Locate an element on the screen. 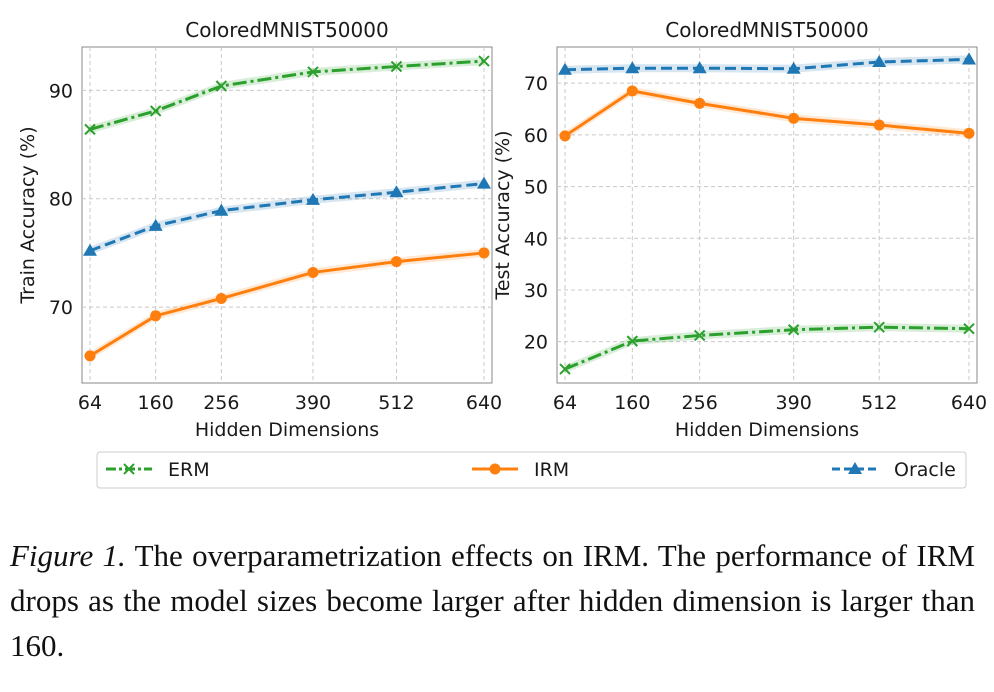  test-x-tick-label: 64 is located at coordinates (565, 403).